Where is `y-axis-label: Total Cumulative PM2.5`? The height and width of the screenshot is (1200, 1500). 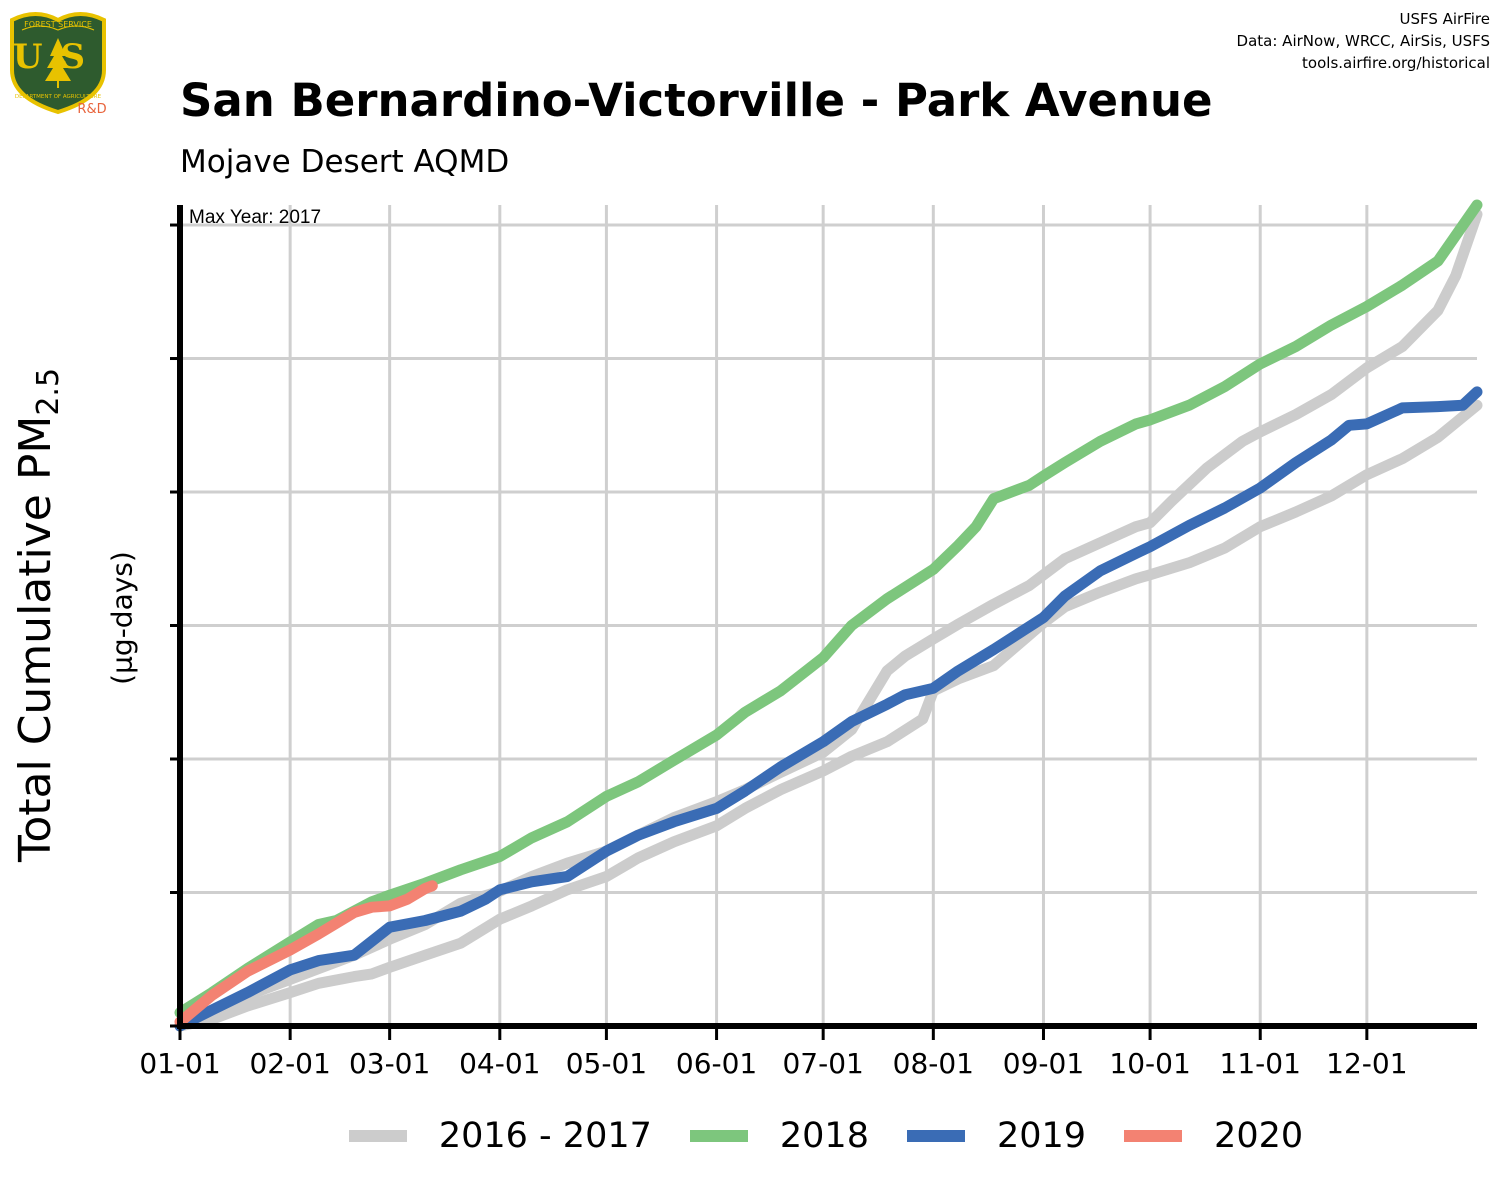 y-axis-label: Total Cumulative PM2.5 is located at coordinates (38, 615).